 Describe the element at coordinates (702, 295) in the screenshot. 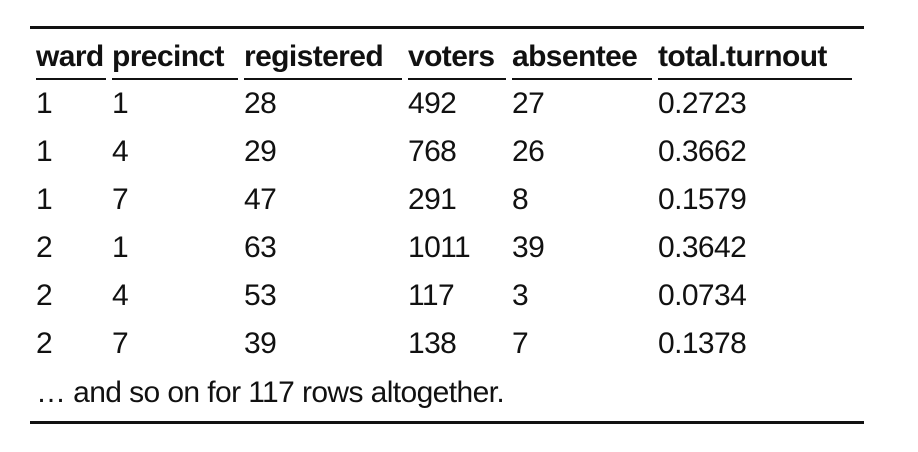

I see `cell-total-turnout: 0.0734` at that location.